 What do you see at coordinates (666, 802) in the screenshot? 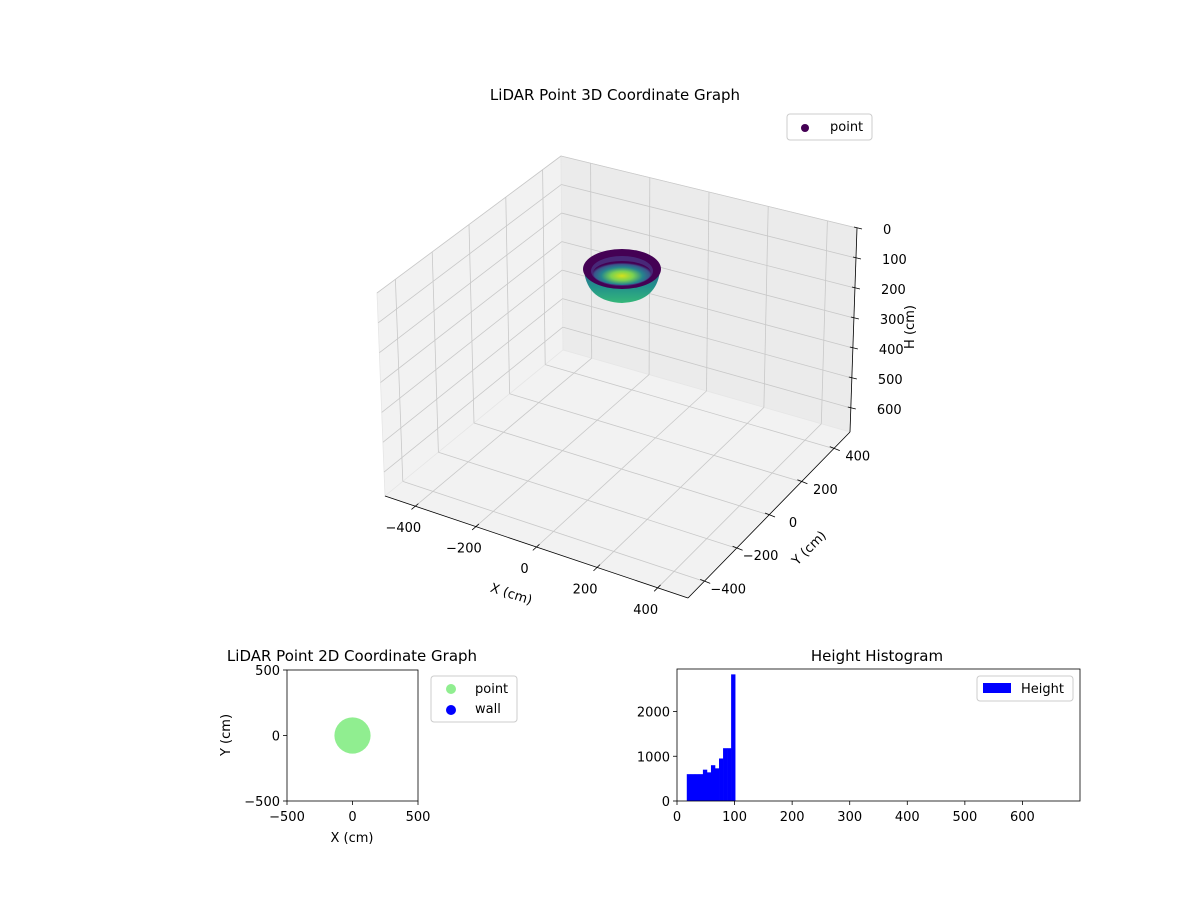
I see `y-tick-label-hist-0: 0` at bounding box center [666, 802].